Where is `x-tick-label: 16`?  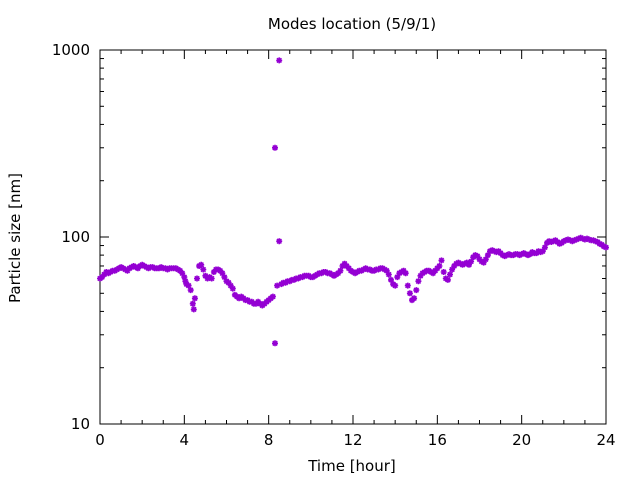 x-tick-label: 16 is located at coordinates (437, 440).